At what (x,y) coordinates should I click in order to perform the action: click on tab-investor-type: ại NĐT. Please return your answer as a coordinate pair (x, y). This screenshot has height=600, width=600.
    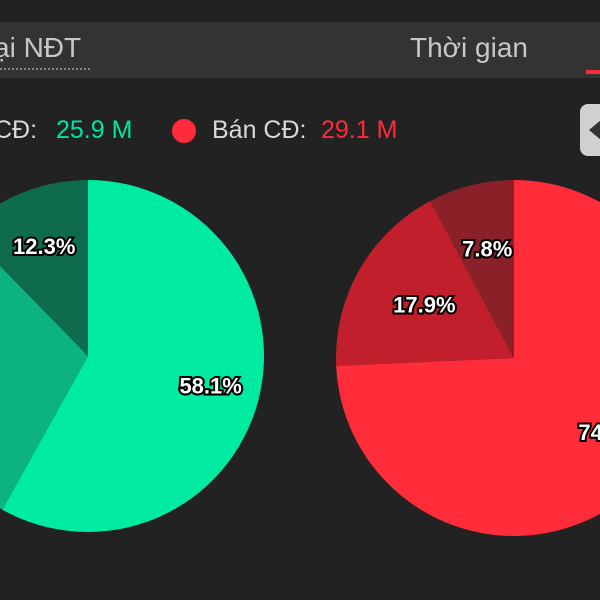
    Looking at the image, I should click on (41, 47).